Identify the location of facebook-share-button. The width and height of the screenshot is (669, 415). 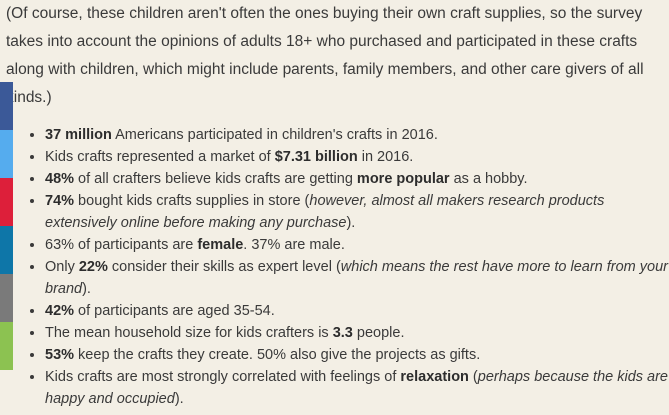
(6, 106).